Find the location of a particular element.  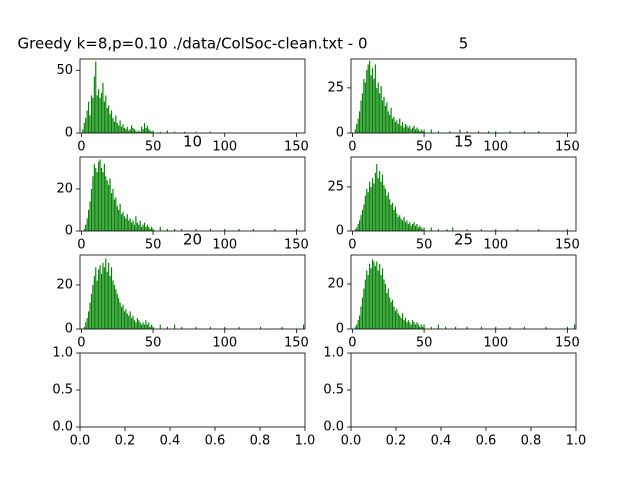

y-tick-label: 0.5 is located at coordinates (333, 390).